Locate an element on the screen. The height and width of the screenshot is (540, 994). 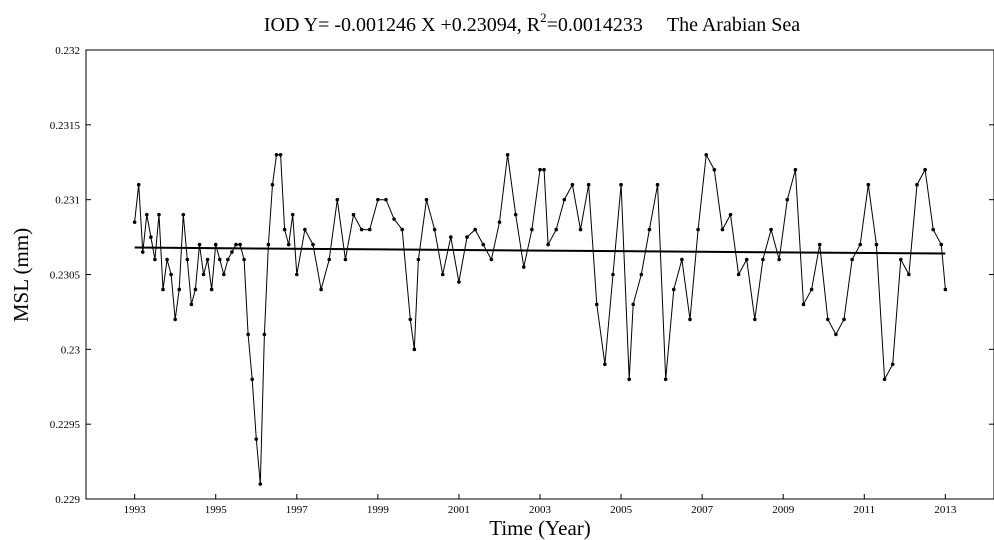
y-tick-label: 0.23 is located at coordinates (71, 350).